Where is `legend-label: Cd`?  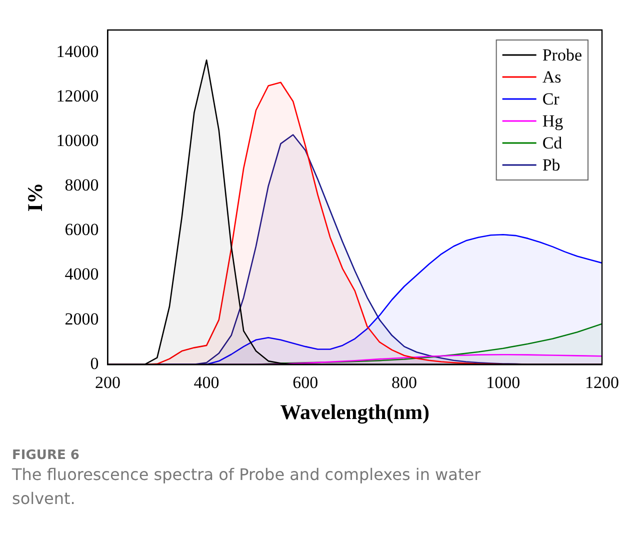 legend-label: Cd is located at coordinates (552, 142).